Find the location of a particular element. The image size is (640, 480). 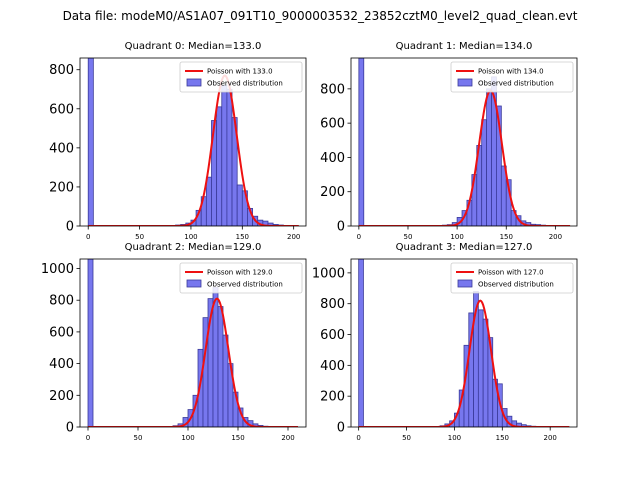

quadrant-1-axes-frame is located at coordinates (464, 142).